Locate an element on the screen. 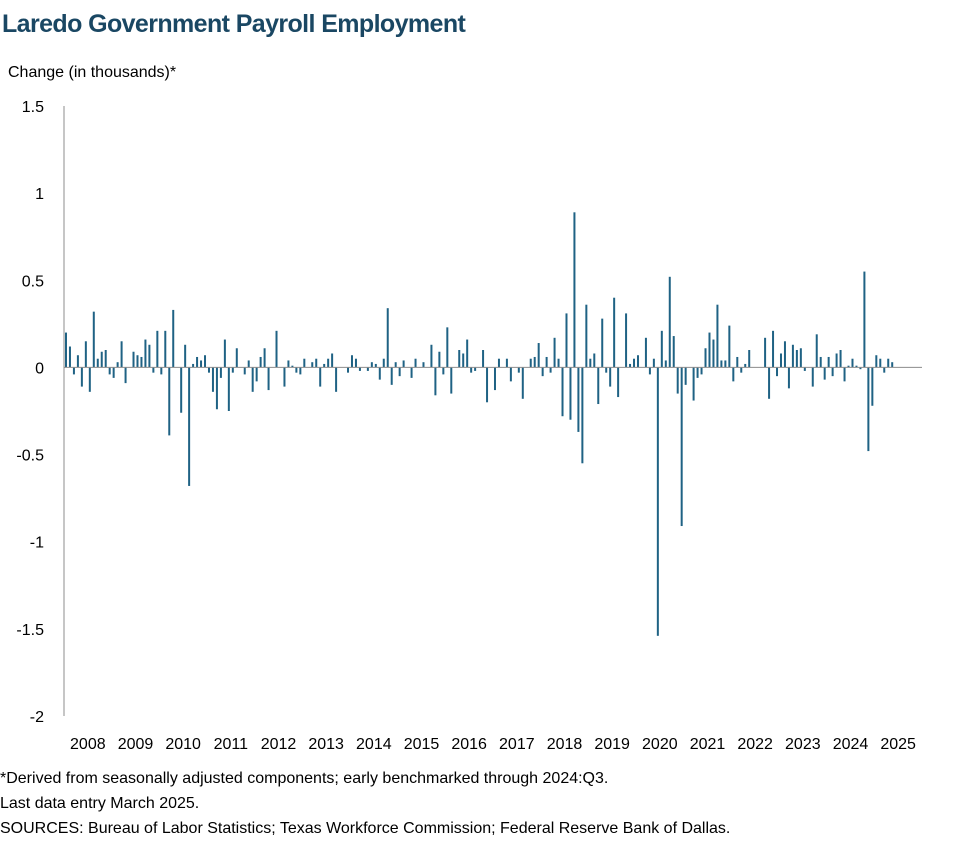 The width and height of the screenshot is (977, 864). y-tick-label: -1 is located at coordinates (37, 543).